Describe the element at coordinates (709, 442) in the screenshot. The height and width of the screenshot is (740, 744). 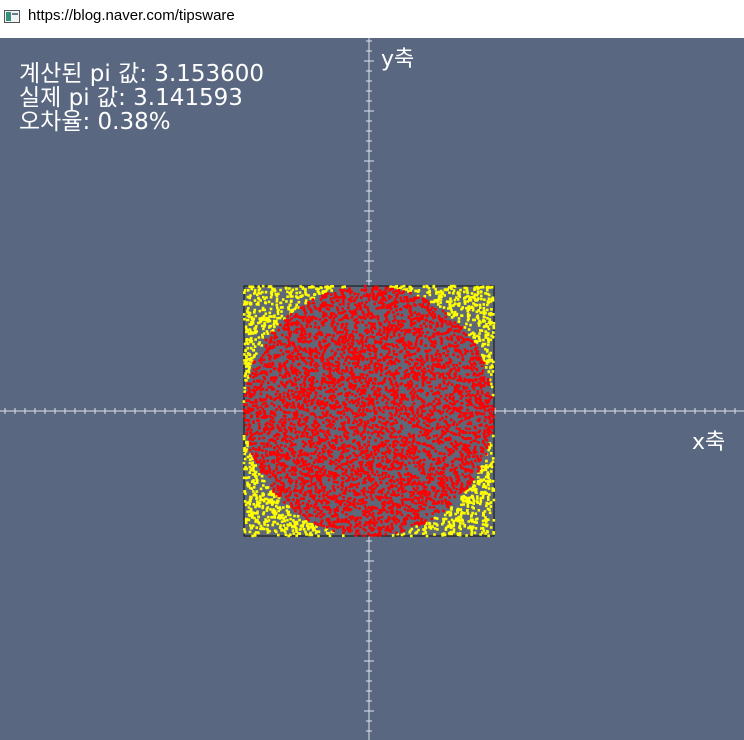
I see `x-axis-label: x축` at that location.